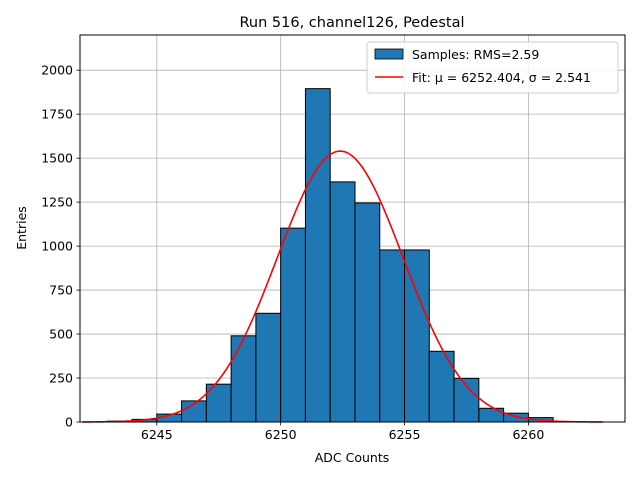 This screenshot has width=640, height=480. What do you see at coordinates (57, 158) in the screenshot?
I see `y-tick-label: 1500` at bounding box center [57, 158].